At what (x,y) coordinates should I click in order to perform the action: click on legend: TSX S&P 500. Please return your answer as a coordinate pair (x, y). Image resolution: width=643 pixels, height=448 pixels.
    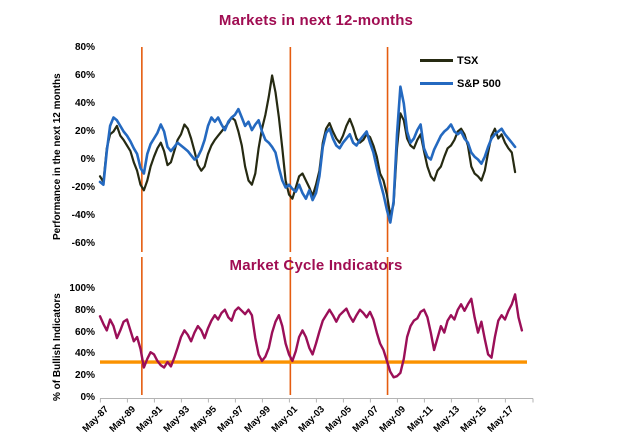
    Looking at the image, I should click on (460, 72).